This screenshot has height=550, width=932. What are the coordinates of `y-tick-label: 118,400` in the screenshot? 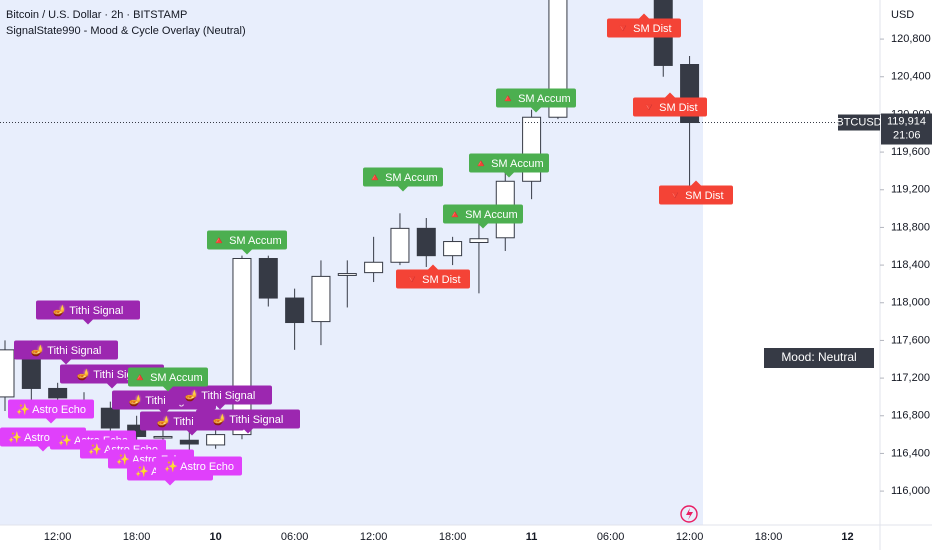 It's located at (910, 265).